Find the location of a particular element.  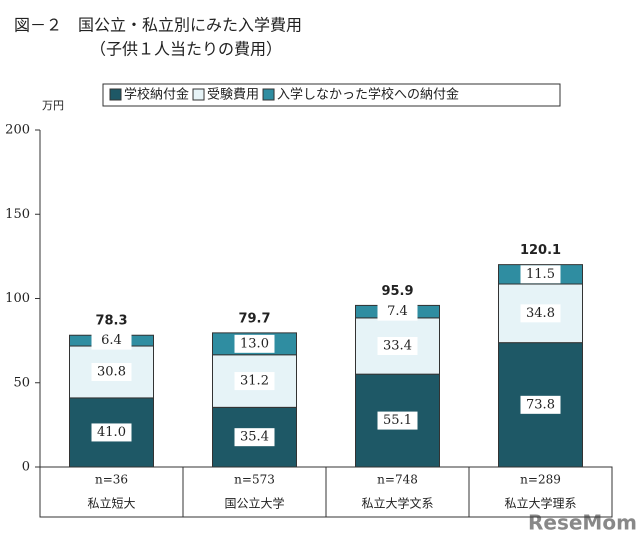

total-label: 78.3 is located at coordinates (111, 321).